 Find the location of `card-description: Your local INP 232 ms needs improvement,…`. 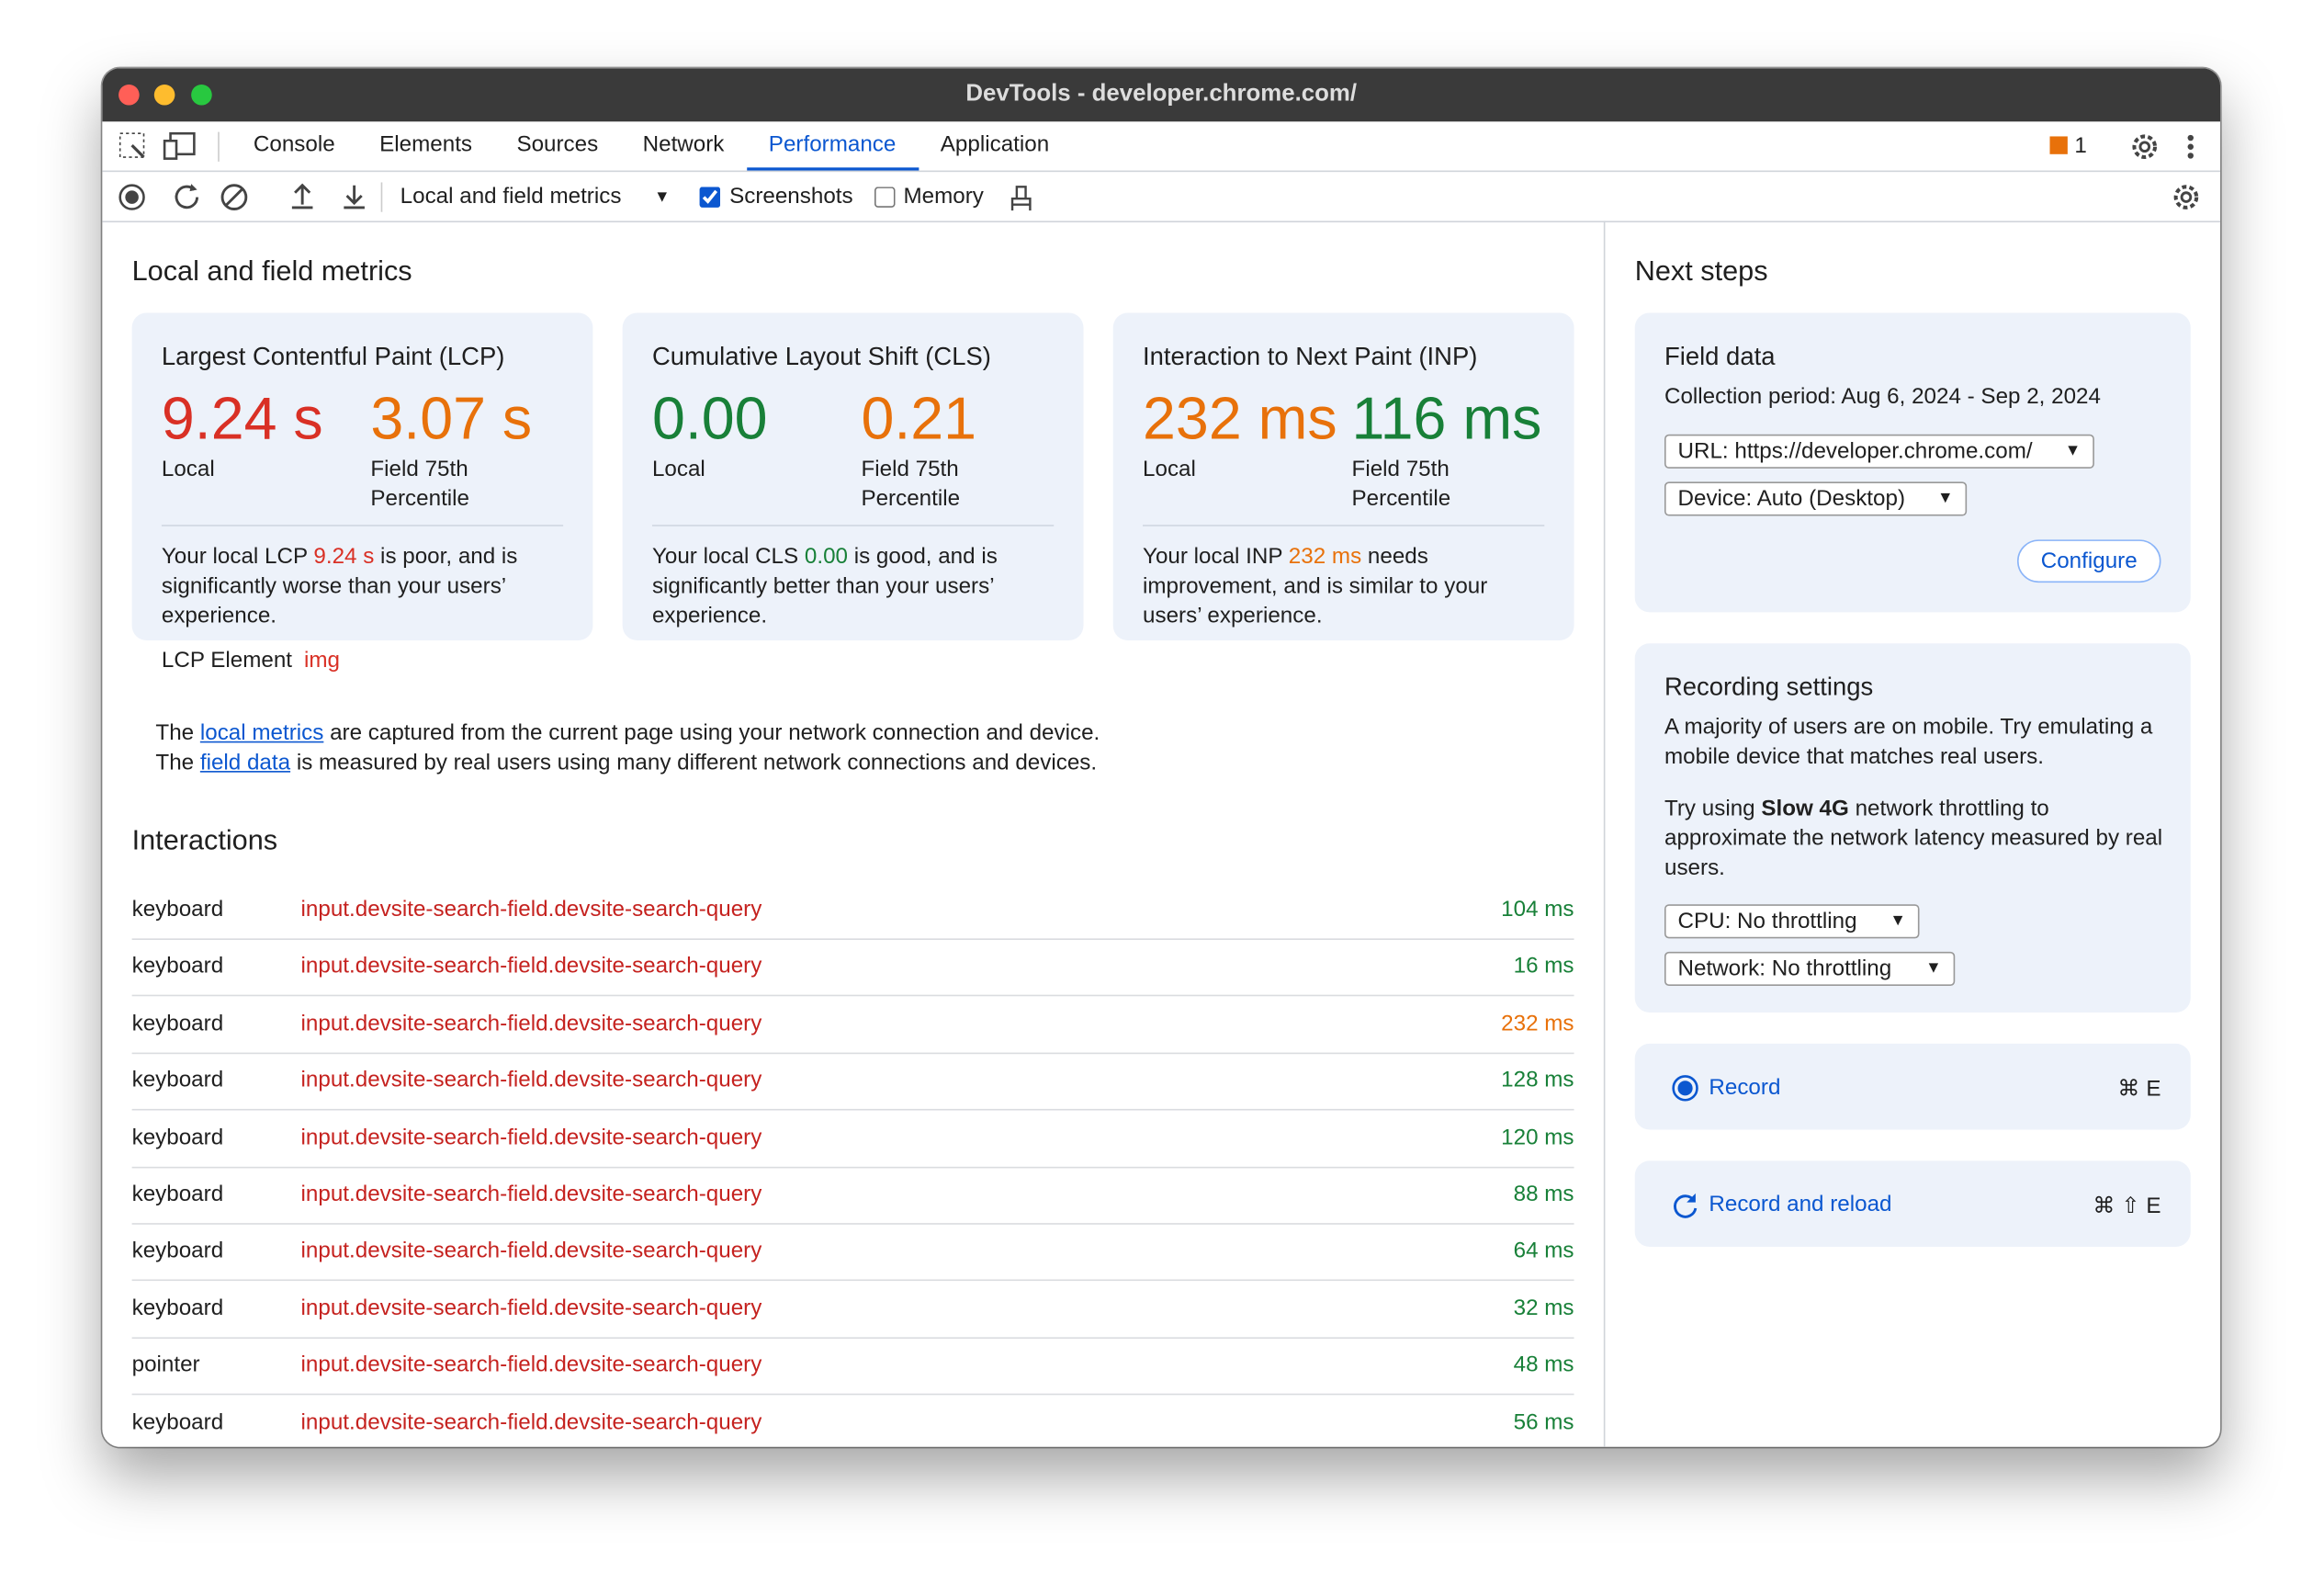

card-description: Your local INP 232 ms needs improvement,… is located at coordinates (1343, 587).